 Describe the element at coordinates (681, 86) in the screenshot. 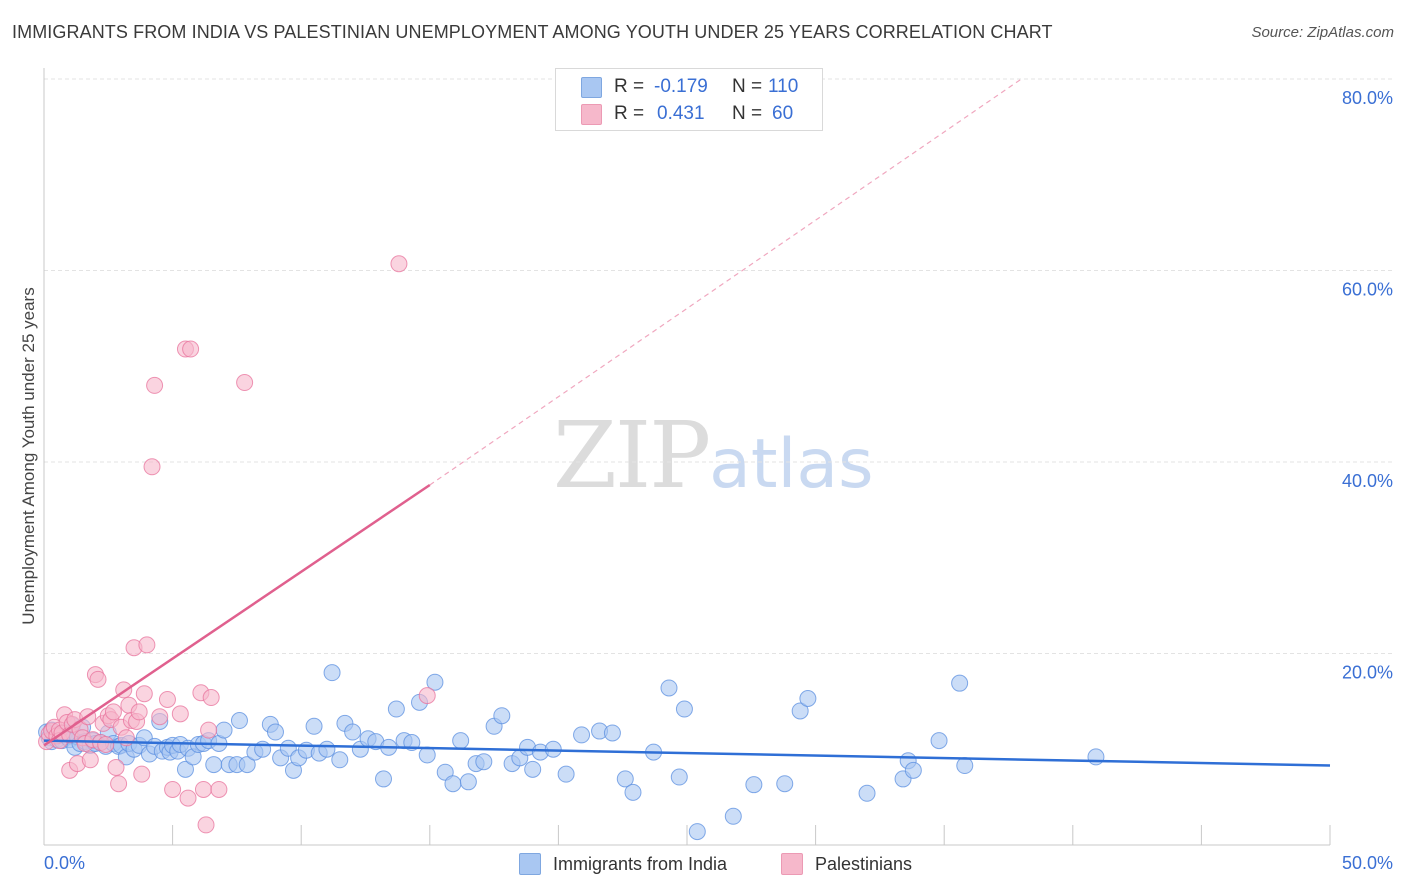

I see `legend-r-value-india: -0.179` at that location.